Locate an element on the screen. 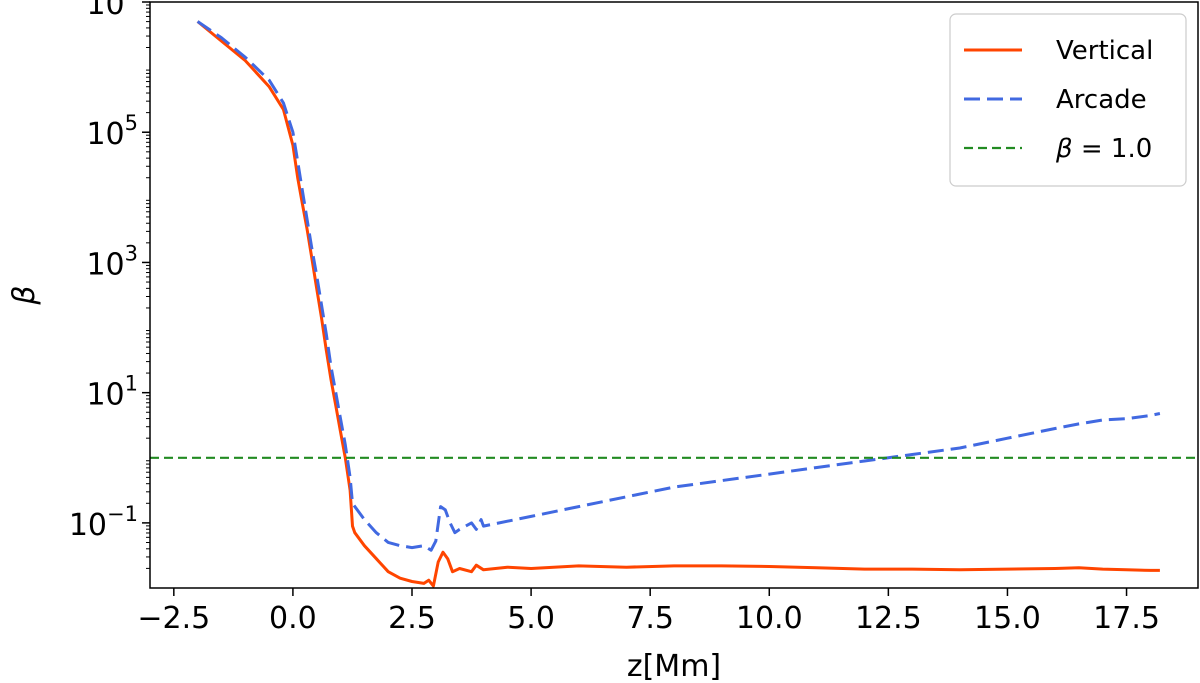  x-tick-label: 15.0 is located at coordinates (1007, 618).